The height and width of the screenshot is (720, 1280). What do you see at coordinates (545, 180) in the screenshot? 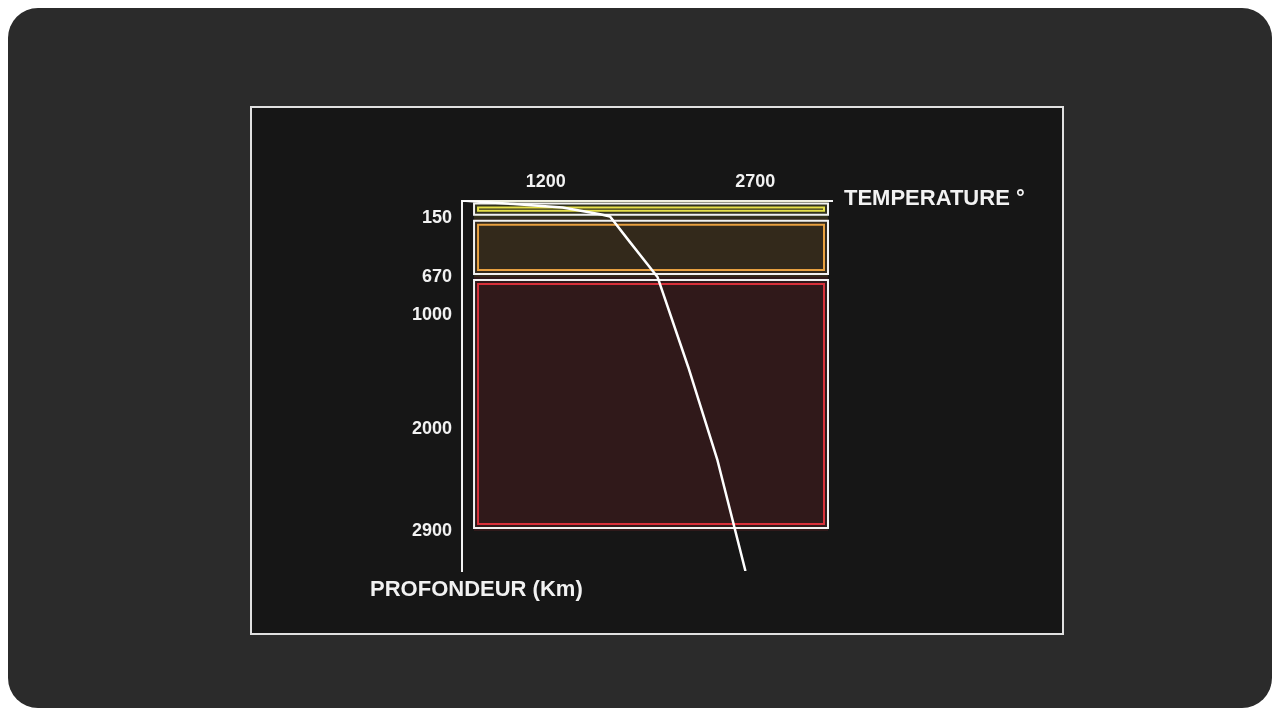
I see `x-tick-label: 1200` at bounding box center [545, 180].